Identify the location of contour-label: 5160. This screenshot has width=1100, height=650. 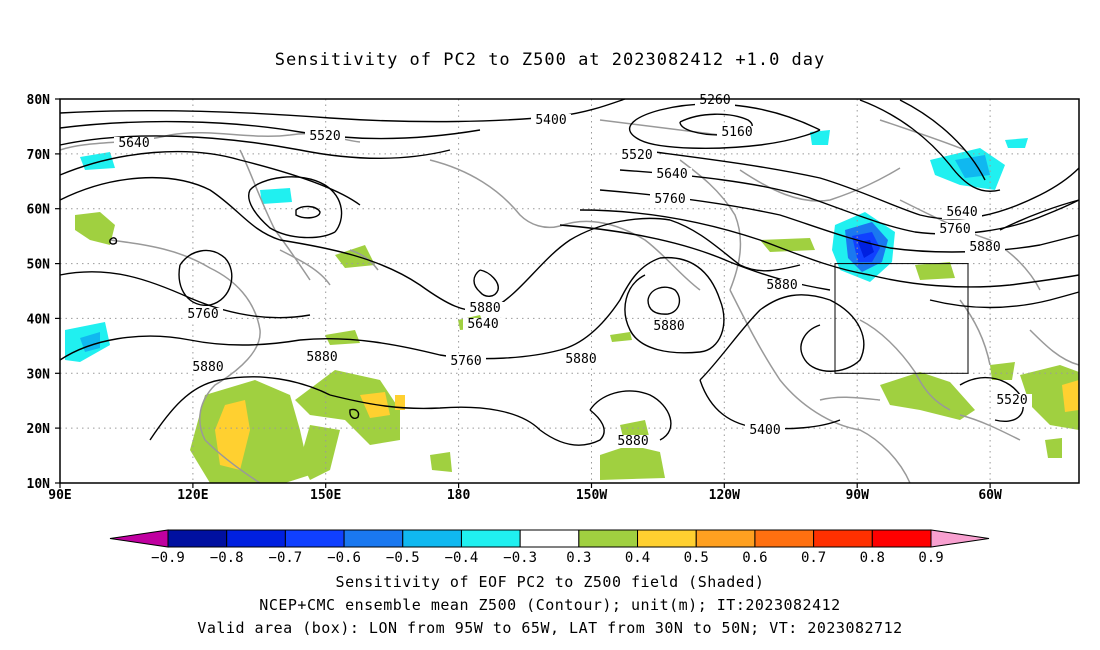
(736, 132).